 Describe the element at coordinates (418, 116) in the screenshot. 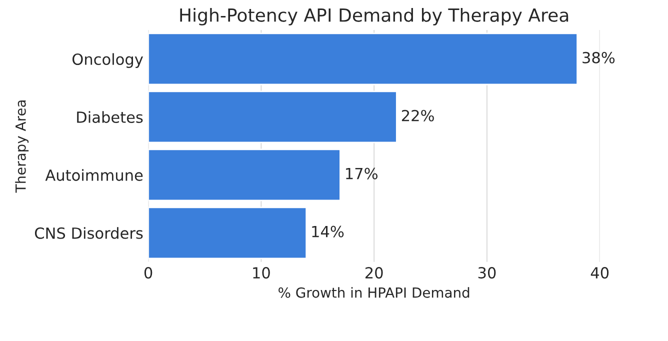

I see `data-label: 22%` at that location.